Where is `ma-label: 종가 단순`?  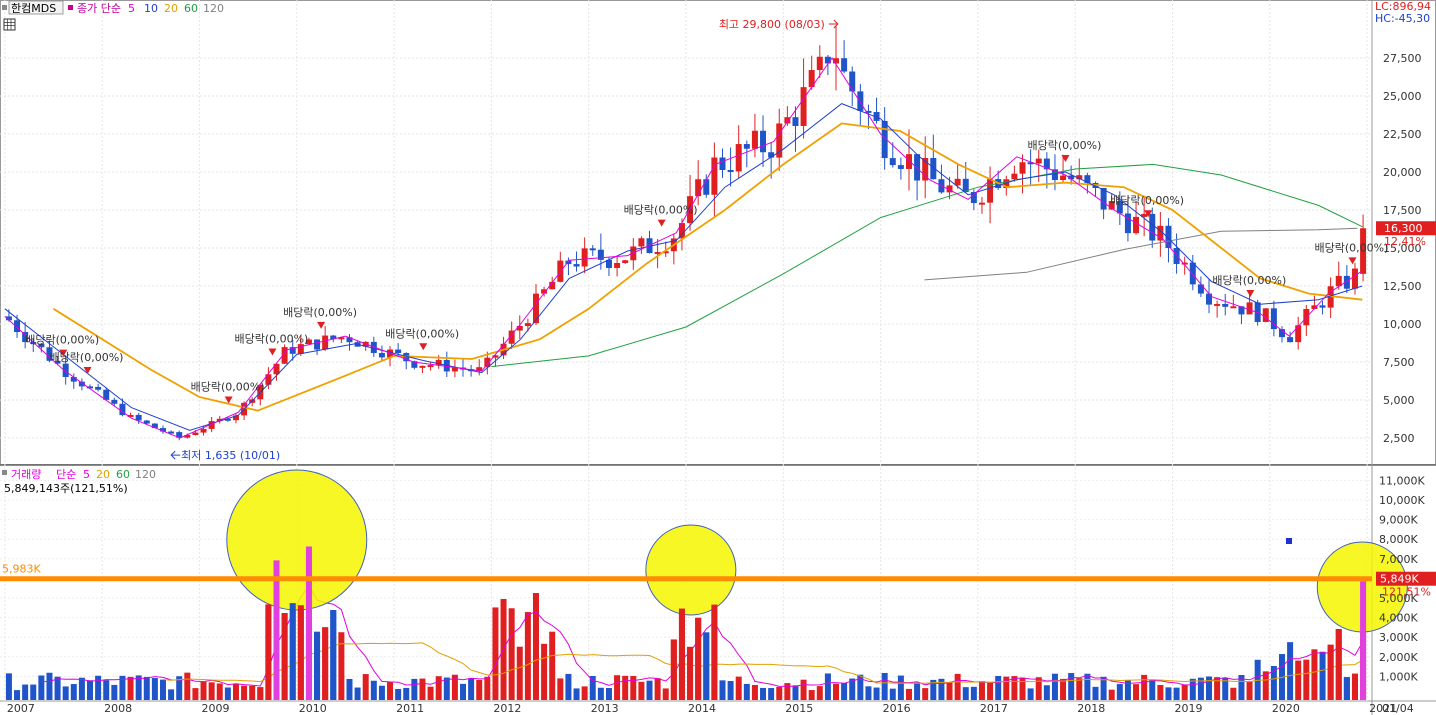 ma-label: 종가 단순 is located at coordinates (99, 8).